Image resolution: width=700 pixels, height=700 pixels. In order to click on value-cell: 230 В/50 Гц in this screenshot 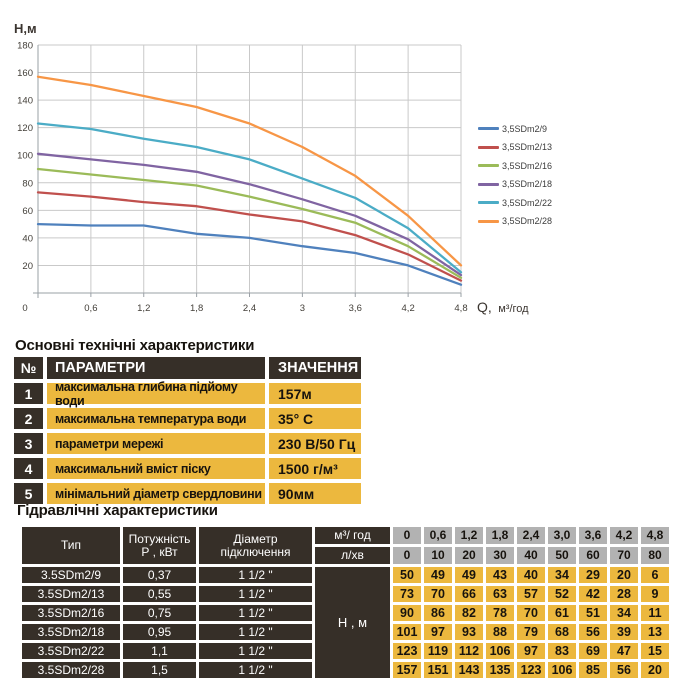, I will do `click(315, 443)`.